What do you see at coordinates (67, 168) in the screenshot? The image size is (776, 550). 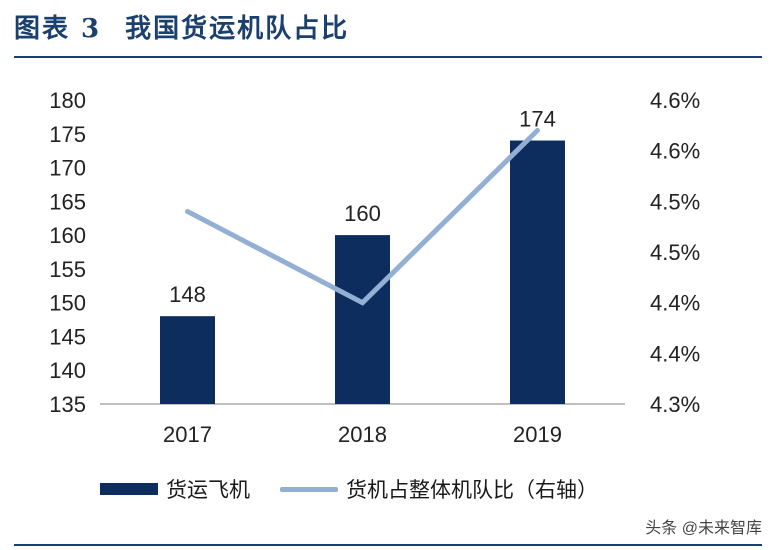 I see `left-tick-label: 170` at bounding box center [67, 168].